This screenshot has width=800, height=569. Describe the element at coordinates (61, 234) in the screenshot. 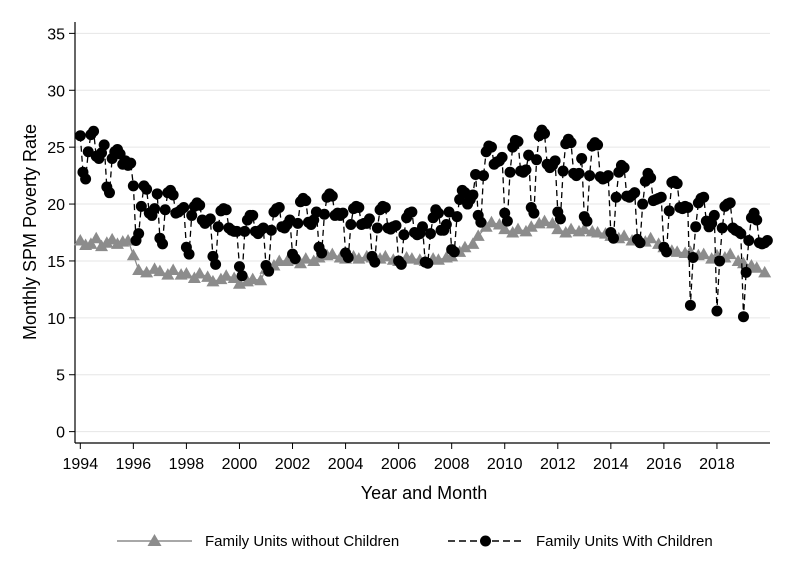

I see `y-axis-ticks: 0 5 10 15 20 25 30 35` at that location.